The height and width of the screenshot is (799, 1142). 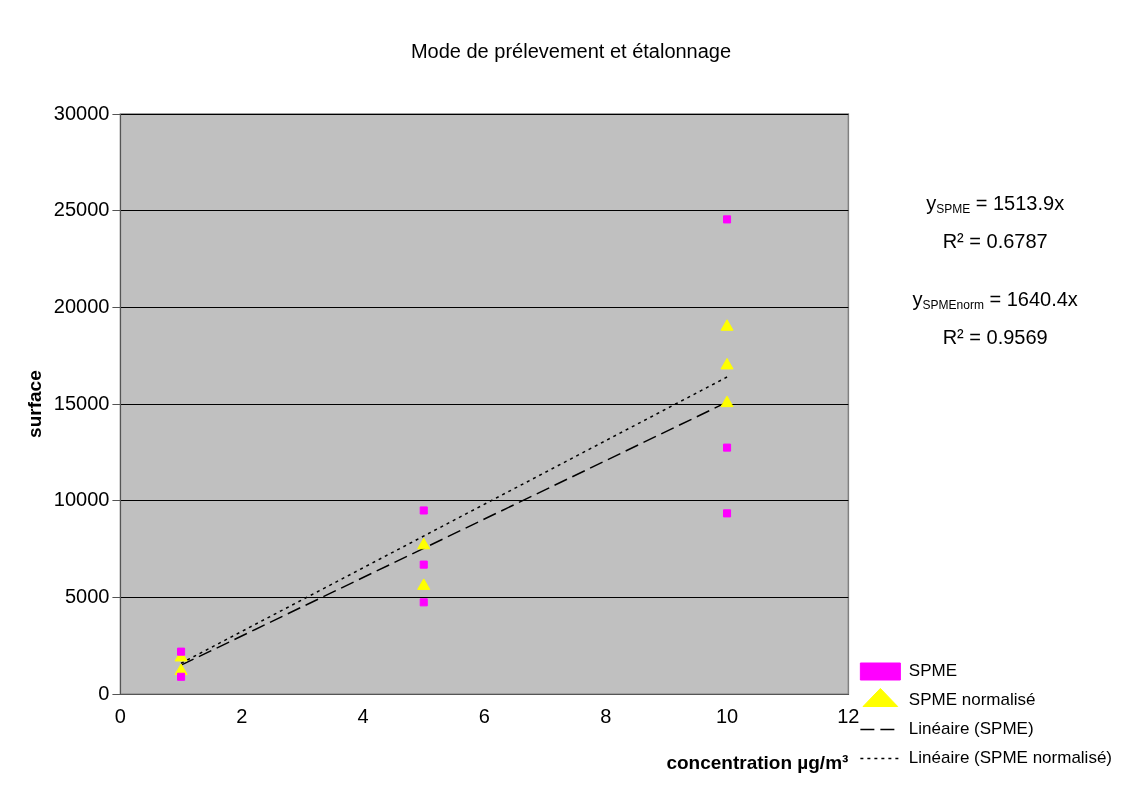 What do you see at coordinates (81, 209) in the screenshot?
I see `y-tick-label: 25000` at bounding box center [81, 209].